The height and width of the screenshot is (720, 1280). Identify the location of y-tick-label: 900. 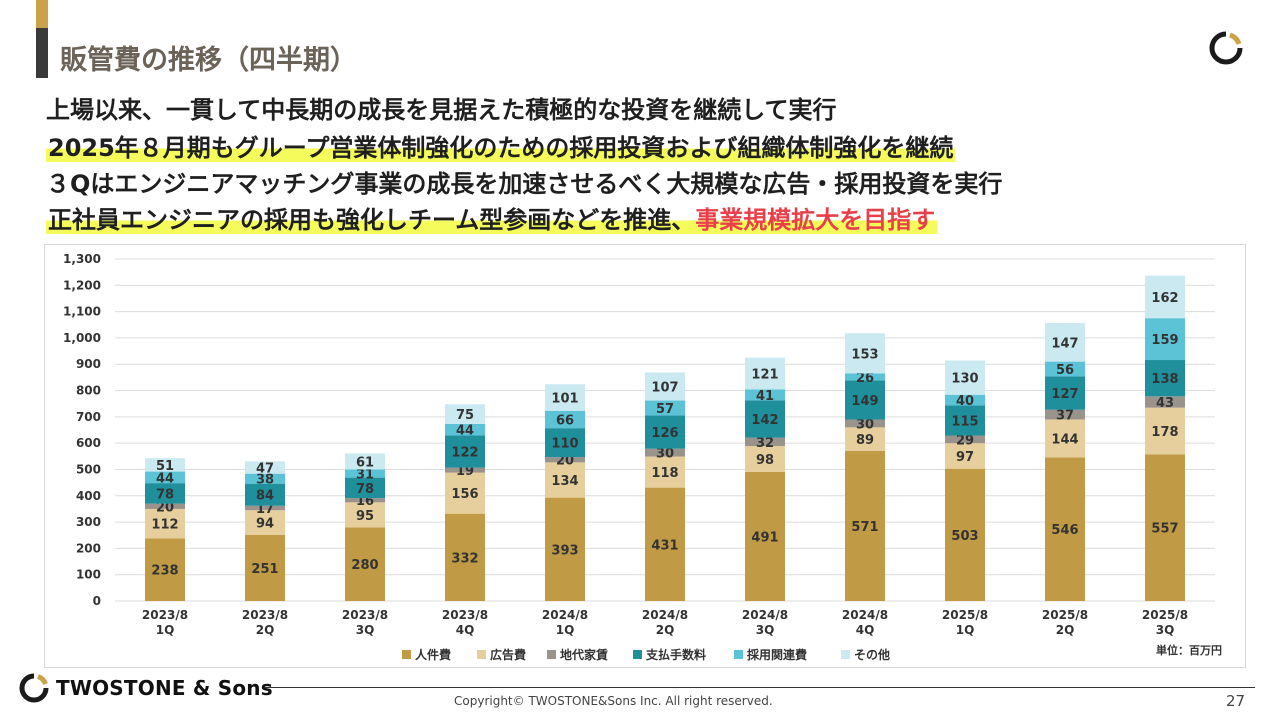
(88, 364).